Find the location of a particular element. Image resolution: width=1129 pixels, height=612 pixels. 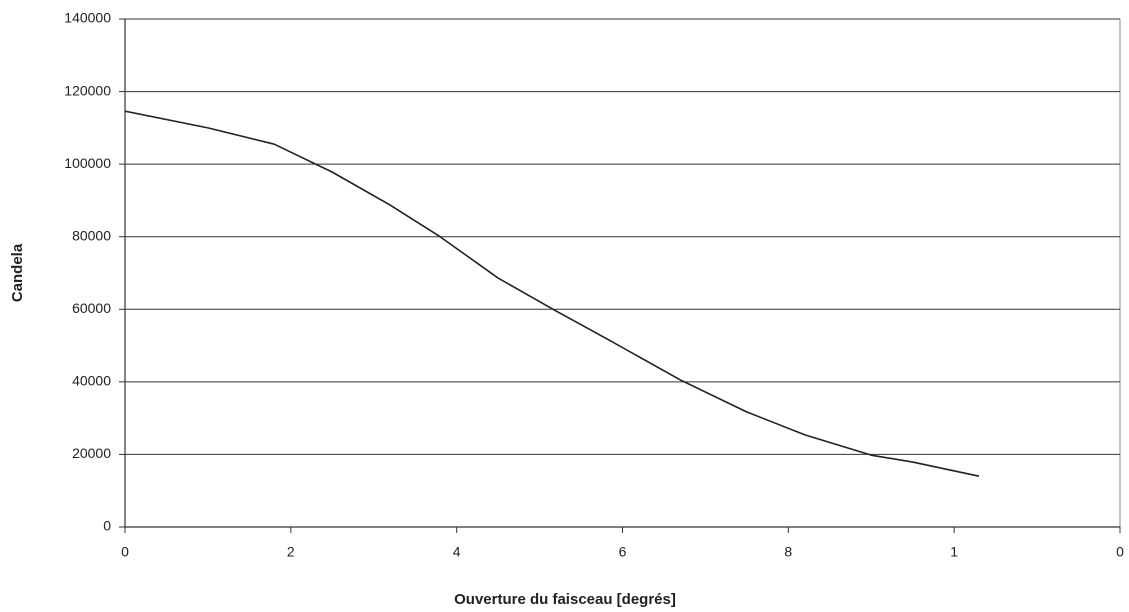

y-tick-label: 120000 is located at coordinates (87, 90).